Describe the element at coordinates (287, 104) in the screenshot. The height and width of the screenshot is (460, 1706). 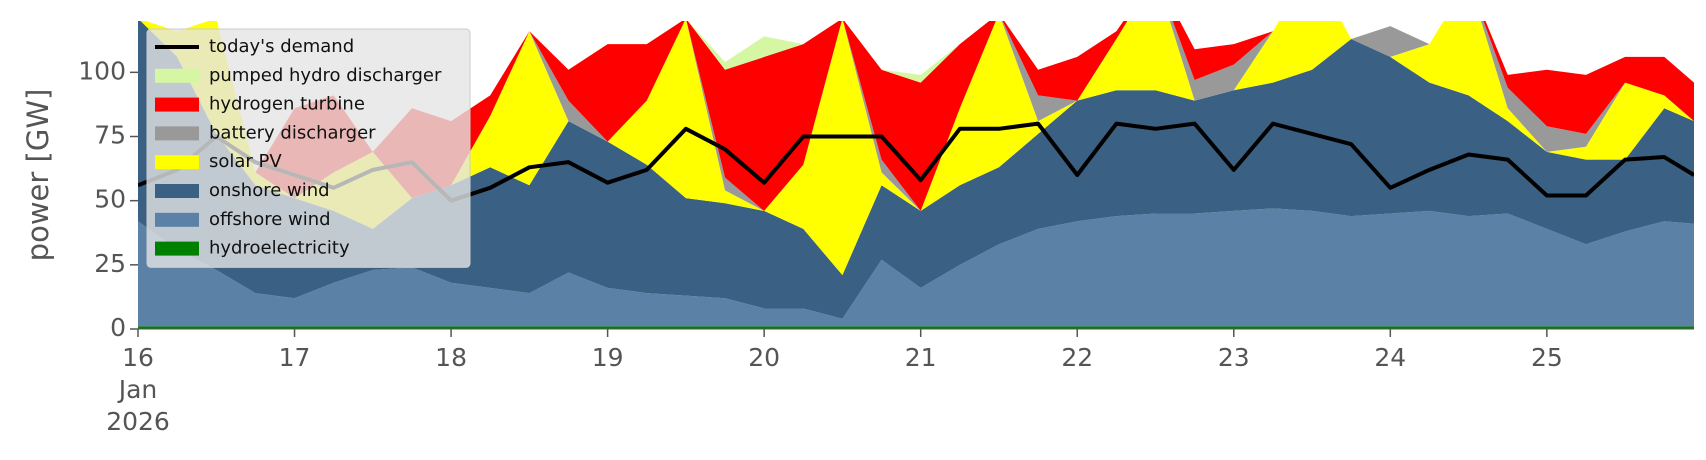
I see `legend-label: hydrogen turbine` at that location.